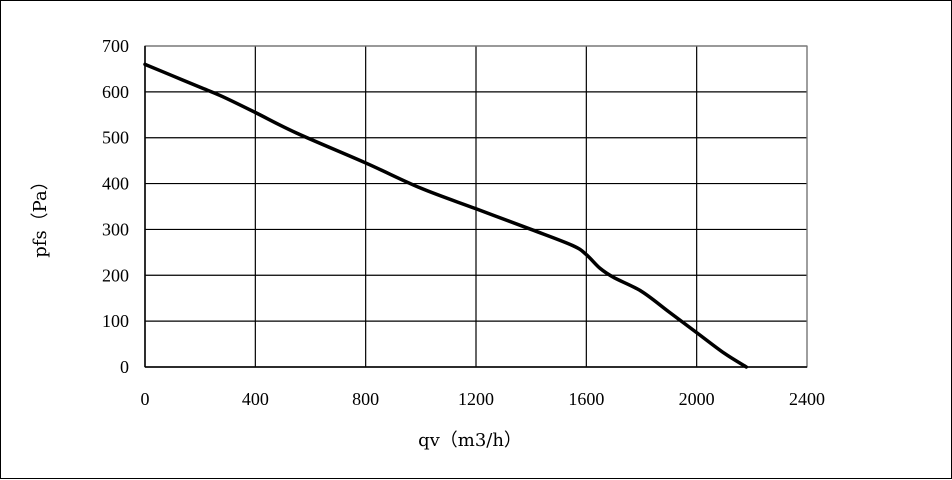 The image size is (952, 480). I want to click on y-tick-label: 200, so click(115, 275).